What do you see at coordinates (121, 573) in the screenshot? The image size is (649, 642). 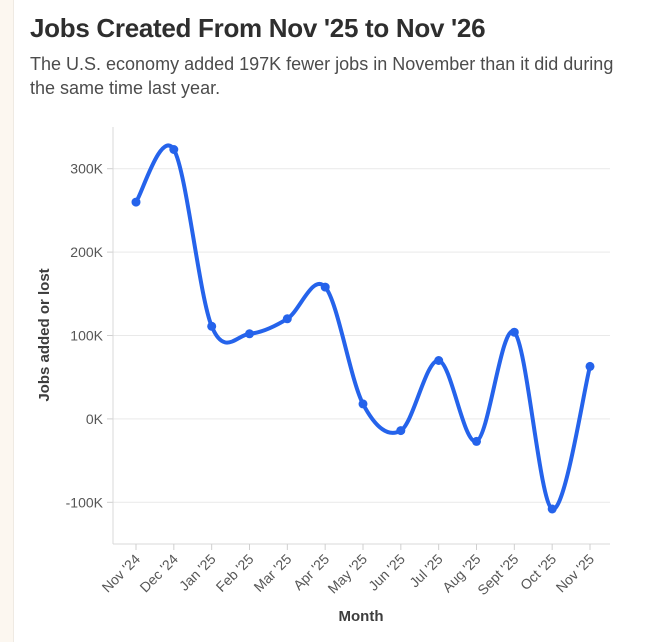 I see `x-tick-label: Nov '24` at bounding box center [121, 573].